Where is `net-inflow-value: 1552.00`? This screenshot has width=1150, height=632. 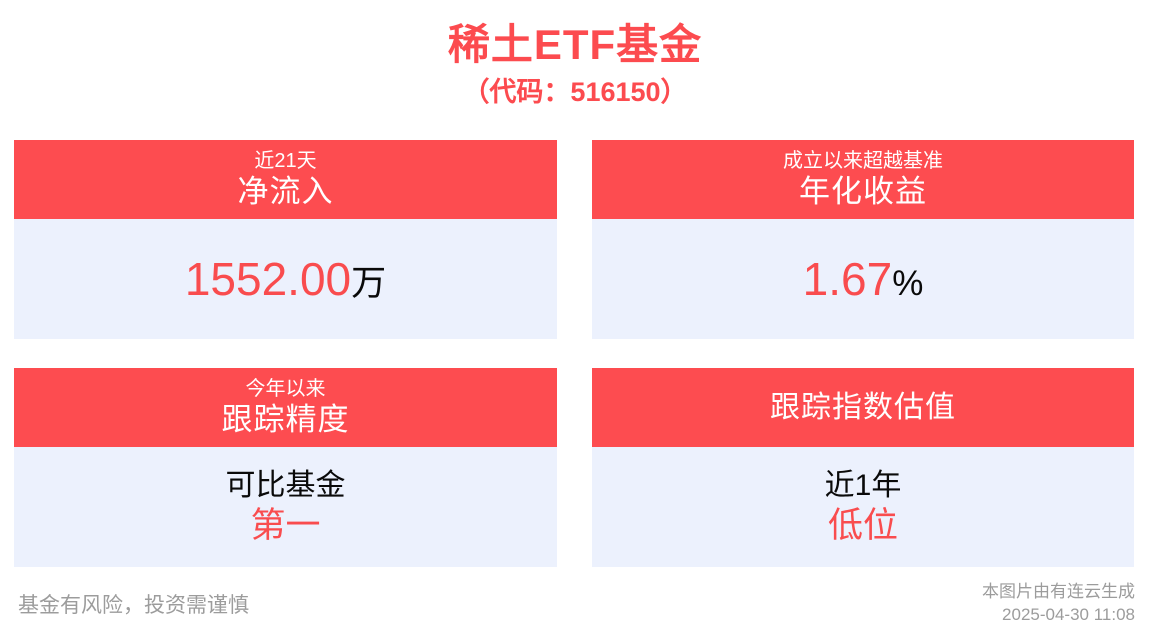
net-inflow-value: 1552.00 is located at coordinates (268, 279).